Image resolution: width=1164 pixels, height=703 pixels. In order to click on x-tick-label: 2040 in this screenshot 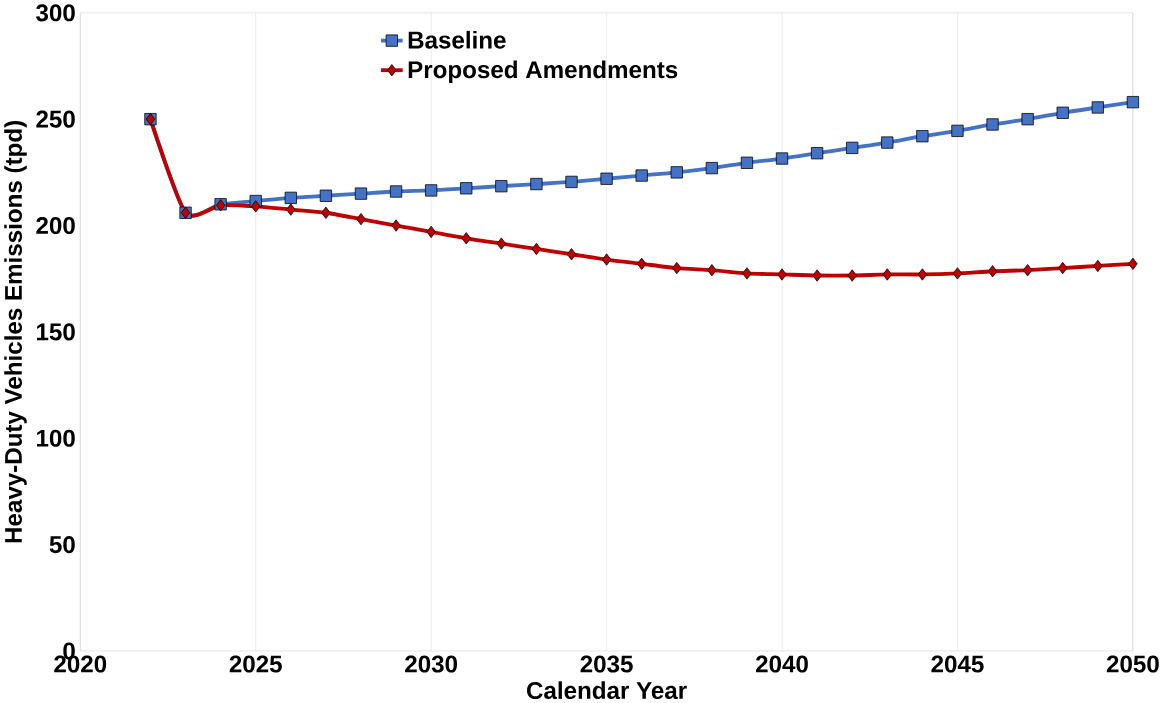, I will do `click(782, 664)`.